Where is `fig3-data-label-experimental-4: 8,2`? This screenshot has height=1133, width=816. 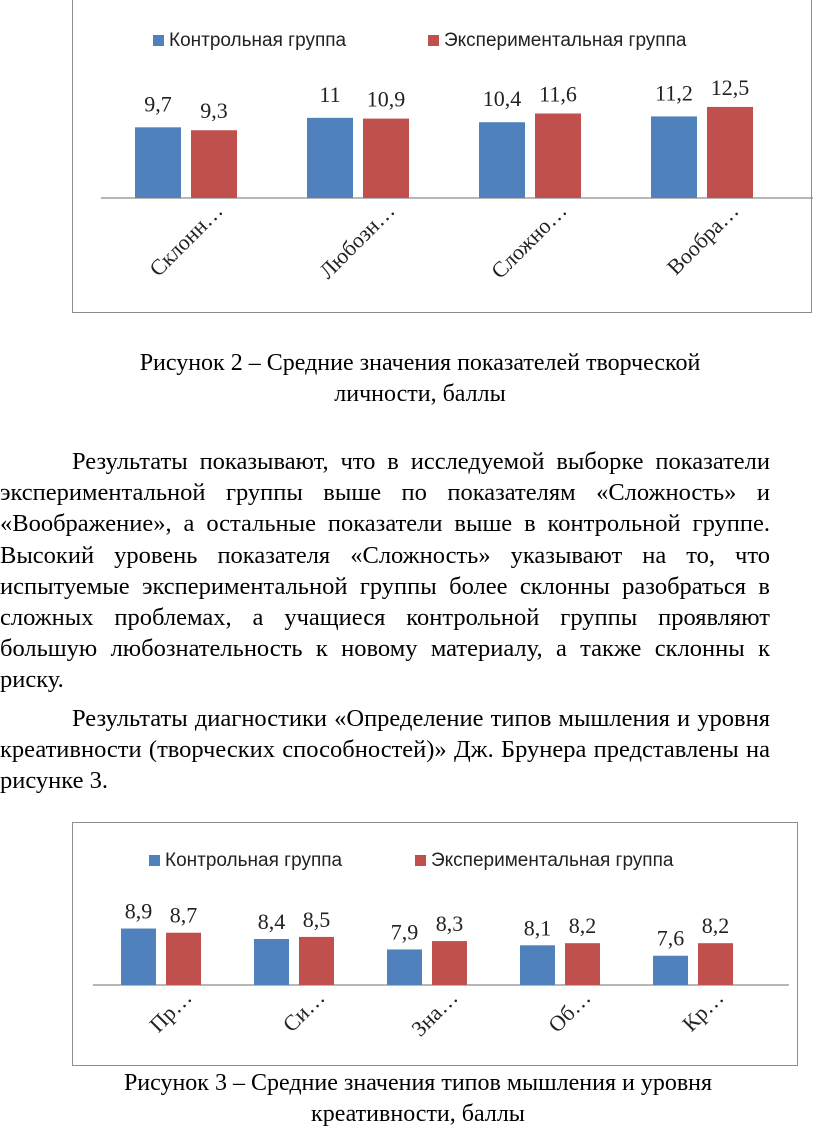 fig3-data-label-experimental-4: 8,2 is located at coordinates (583, 925).